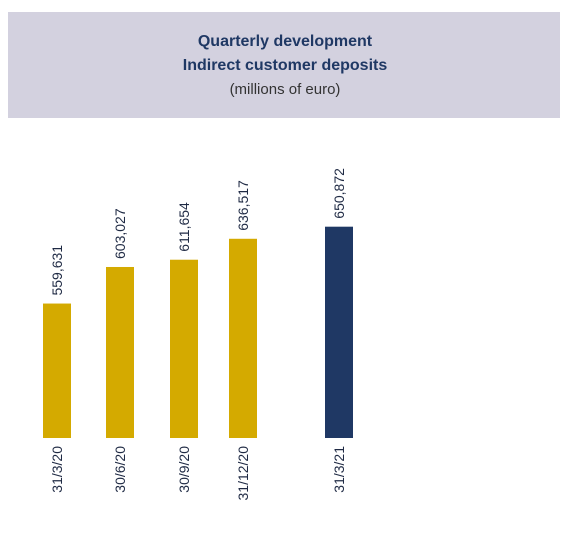 This screenshot has height=533, width=570. I want to click on chart-subtitle: Indirect customer deposits, so click(285, 65).